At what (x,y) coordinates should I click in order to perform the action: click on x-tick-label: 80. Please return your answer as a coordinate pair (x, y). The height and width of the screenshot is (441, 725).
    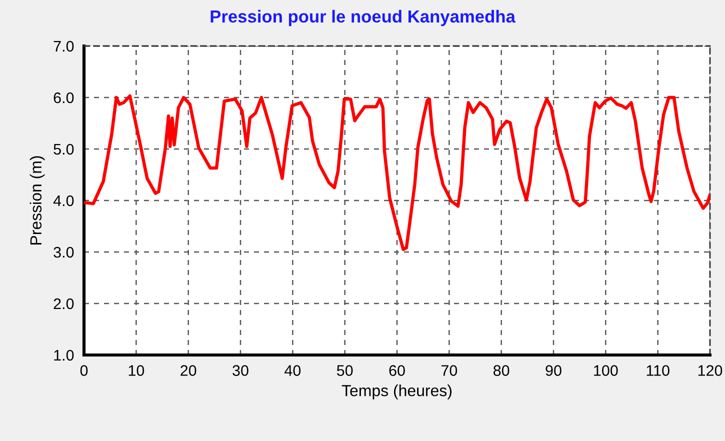
    Looking at the image, I should click on (502, 370).